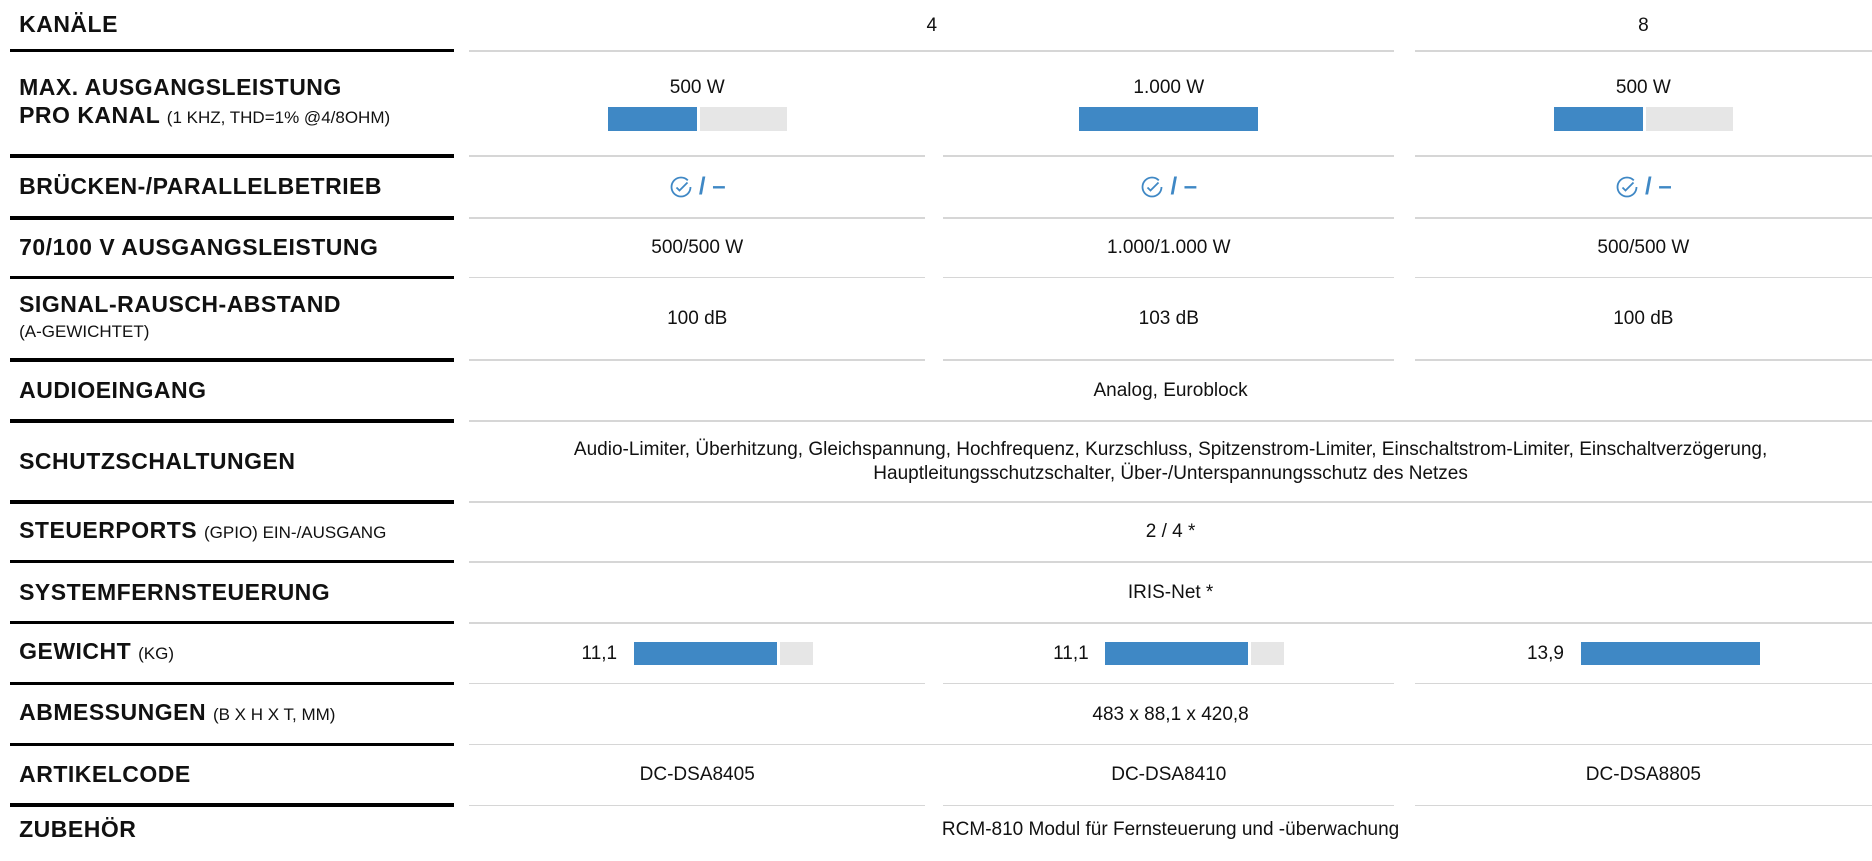 The width and height of the screenshot is (1872, 861). I want to click on value-cell: 8, so click(1643, 25).